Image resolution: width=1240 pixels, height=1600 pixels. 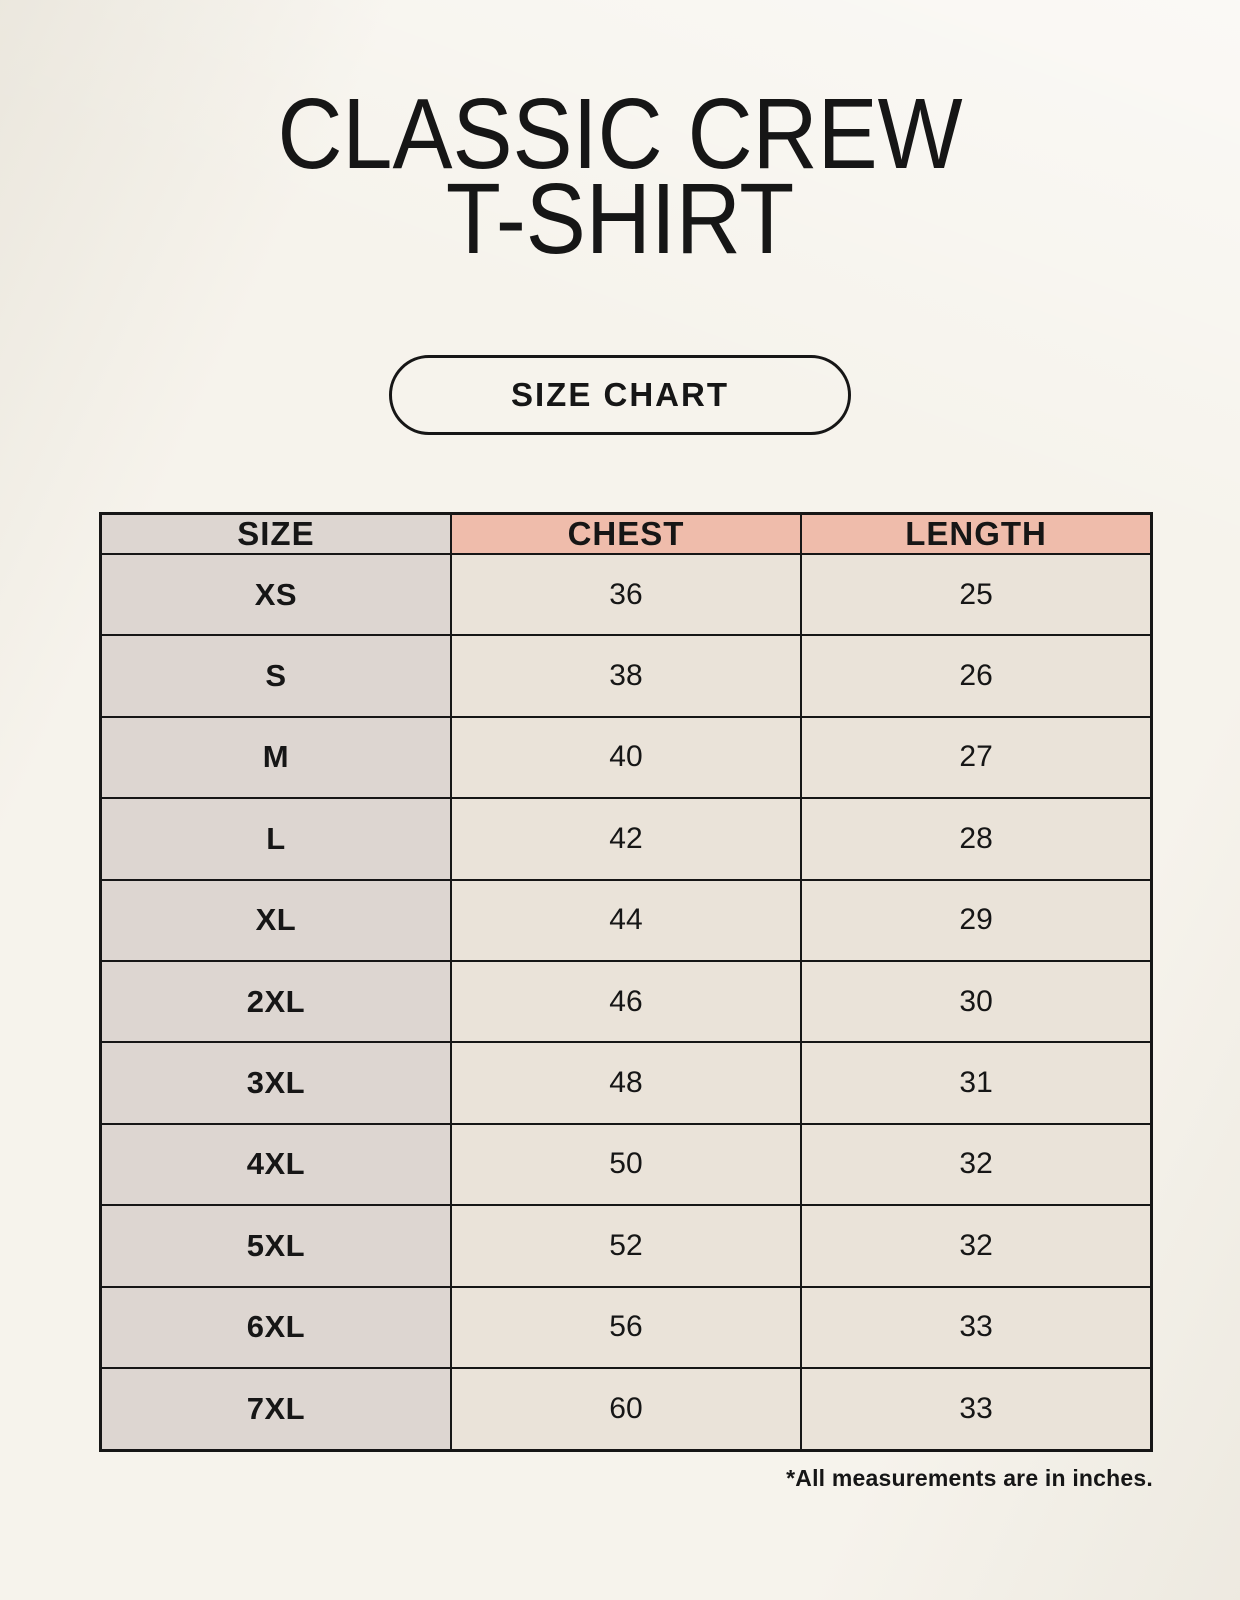 I want to click on table-row: 2XL 46 30, so click(x=626, y=1001).